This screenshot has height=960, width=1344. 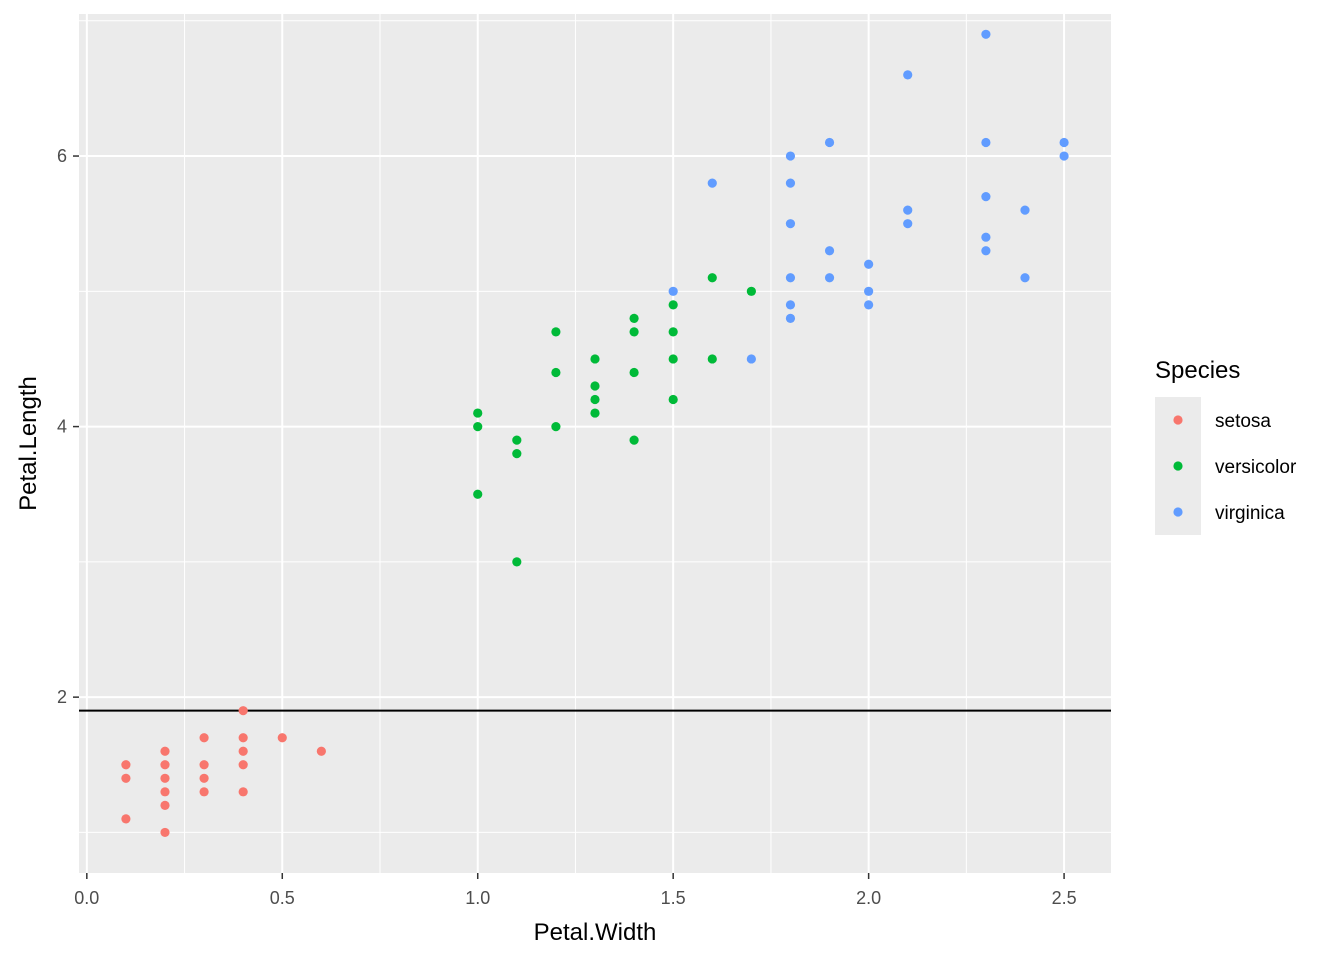 I want to click on legend-key-virginica, so click(x=1178, y=512).